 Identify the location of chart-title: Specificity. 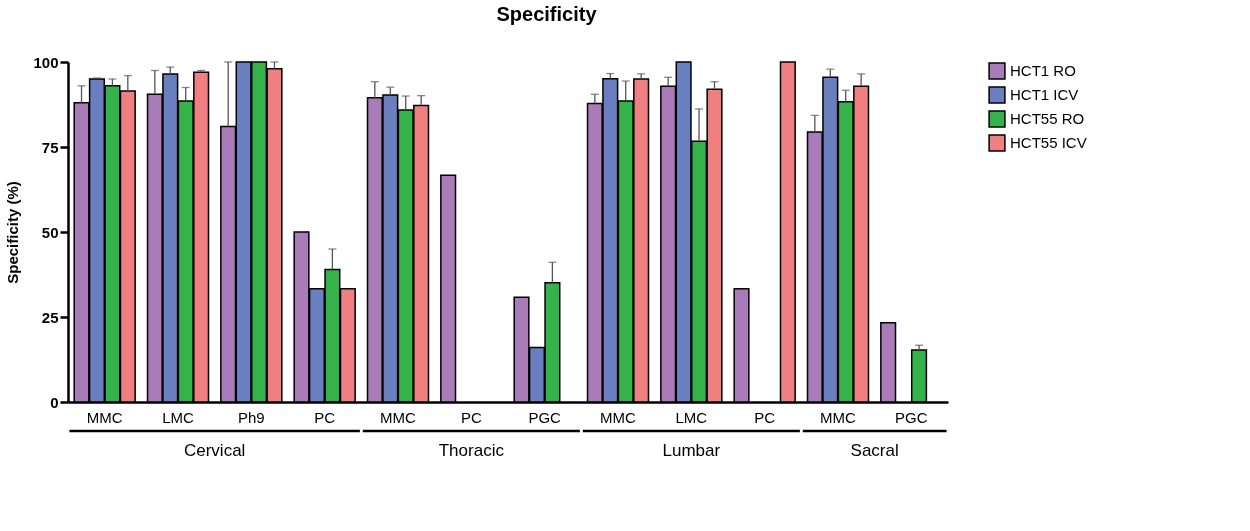
(547, 14).